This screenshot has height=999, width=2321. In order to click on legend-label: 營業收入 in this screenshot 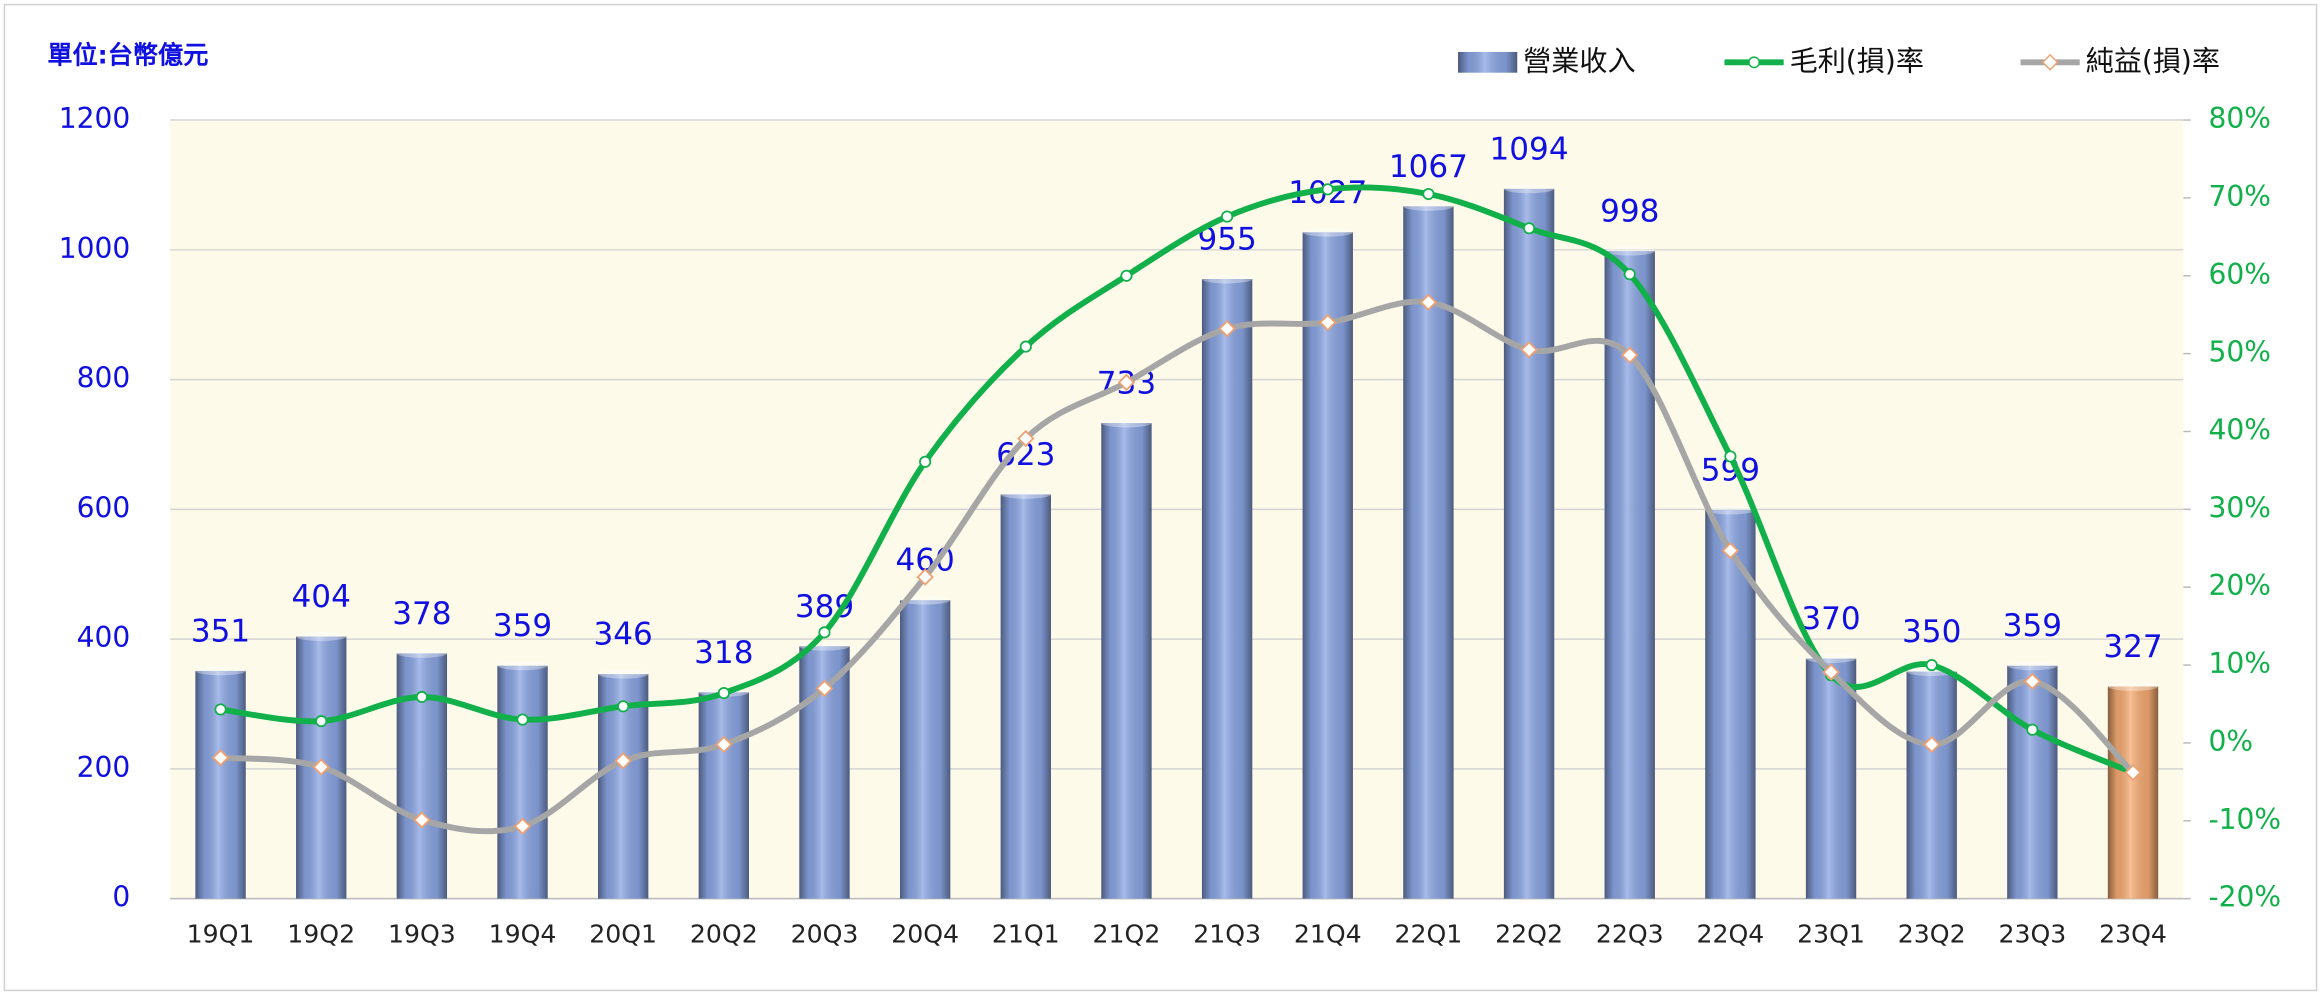, I will do `click(1579, 60)`.